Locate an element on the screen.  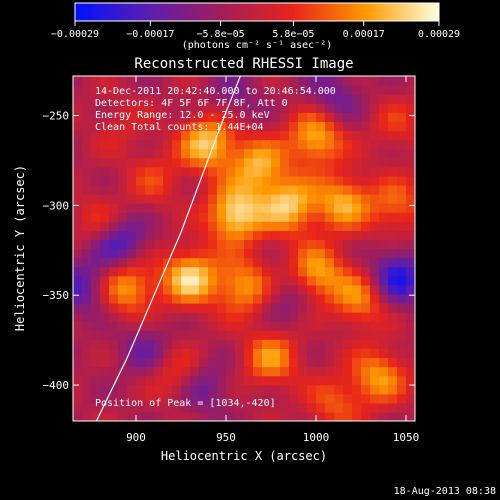
annotation-detectors: Detectors: 4F 5F 6F 7F 8F, Att 0 is located at coordinates (191, 103).